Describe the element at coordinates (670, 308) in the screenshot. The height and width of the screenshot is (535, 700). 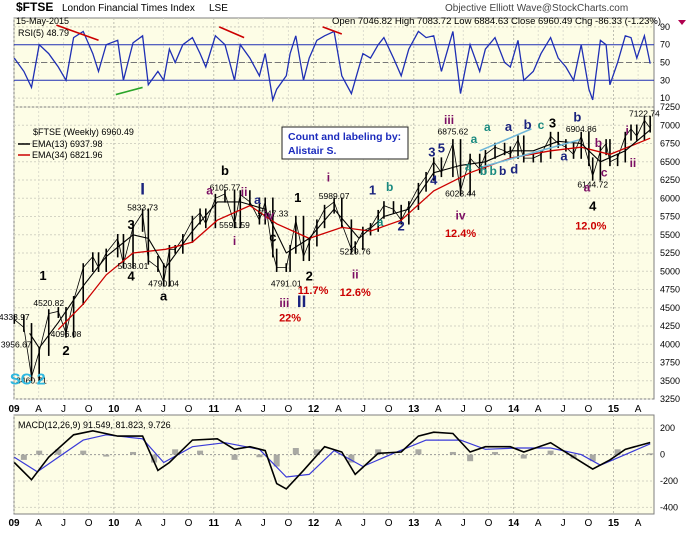
I see `price-tick-label: 4500` at that location.